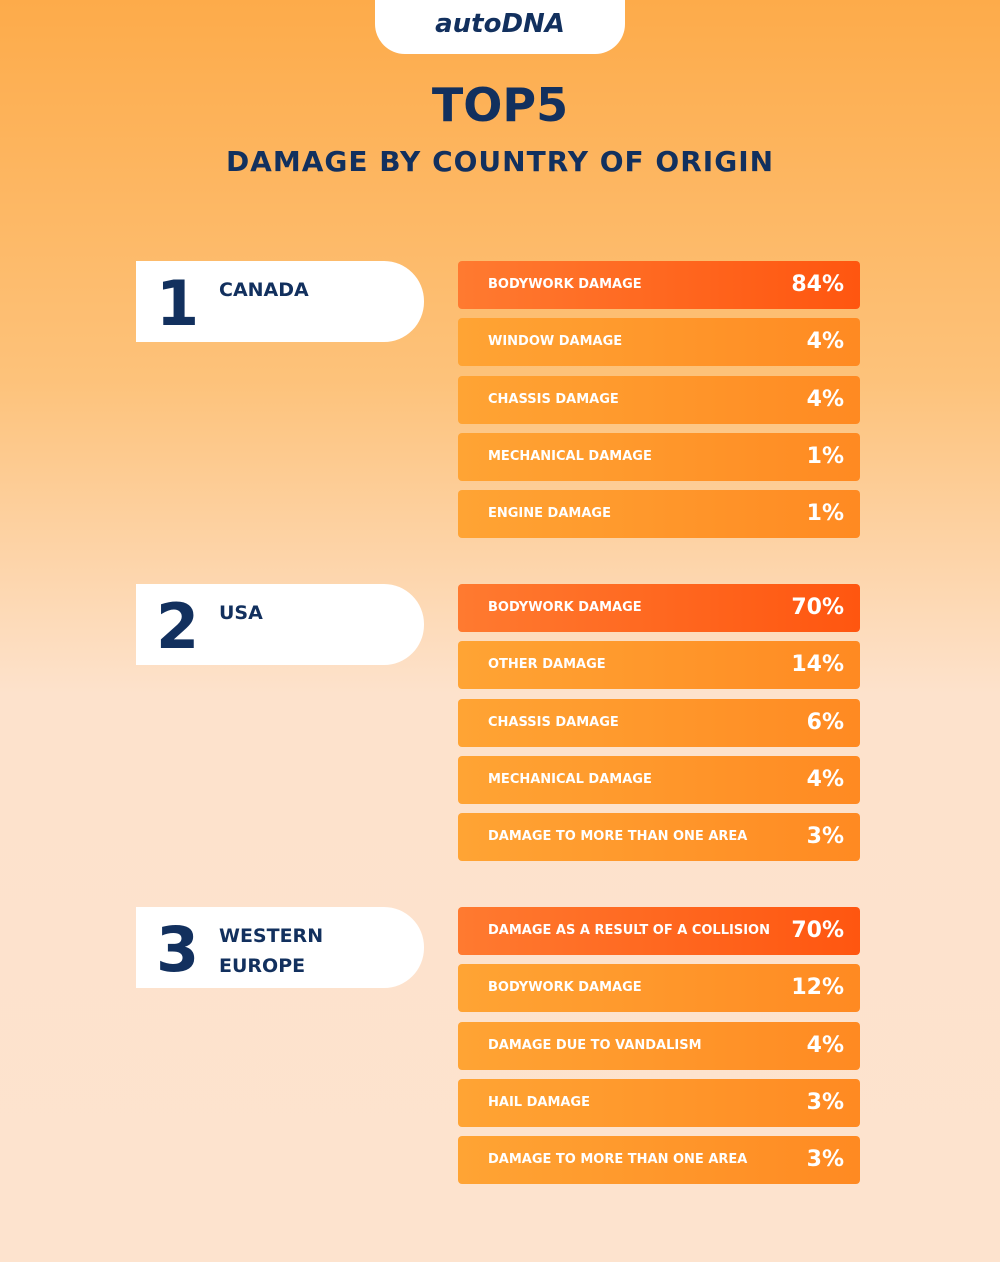  What do you see at coordinates (241, 613) in the screenshot?
I see `country: USA` at bounding box center [241, 613].